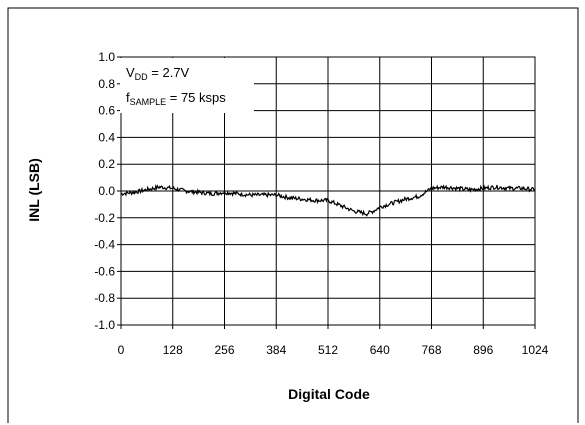 The height and width of the screenshot is (425, 585). Describe the element at coordinates (535, 350) in the screenshot. I see `x-tick-label: 1024` at that location.